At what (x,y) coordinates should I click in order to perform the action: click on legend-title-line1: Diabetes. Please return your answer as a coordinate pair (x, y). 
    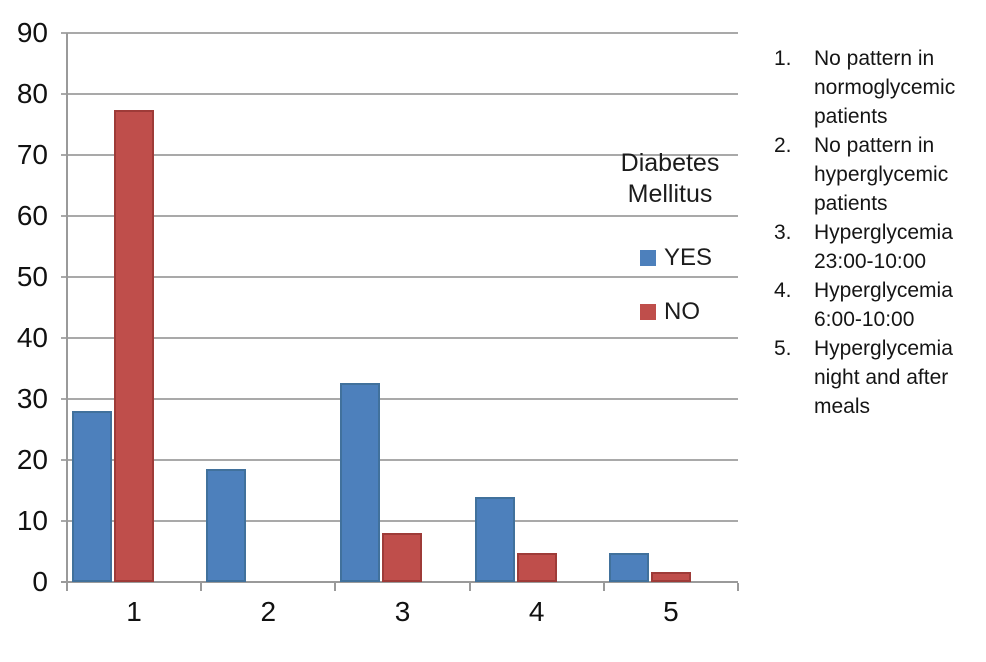
    Looking at the image, I should click on (670, 163).